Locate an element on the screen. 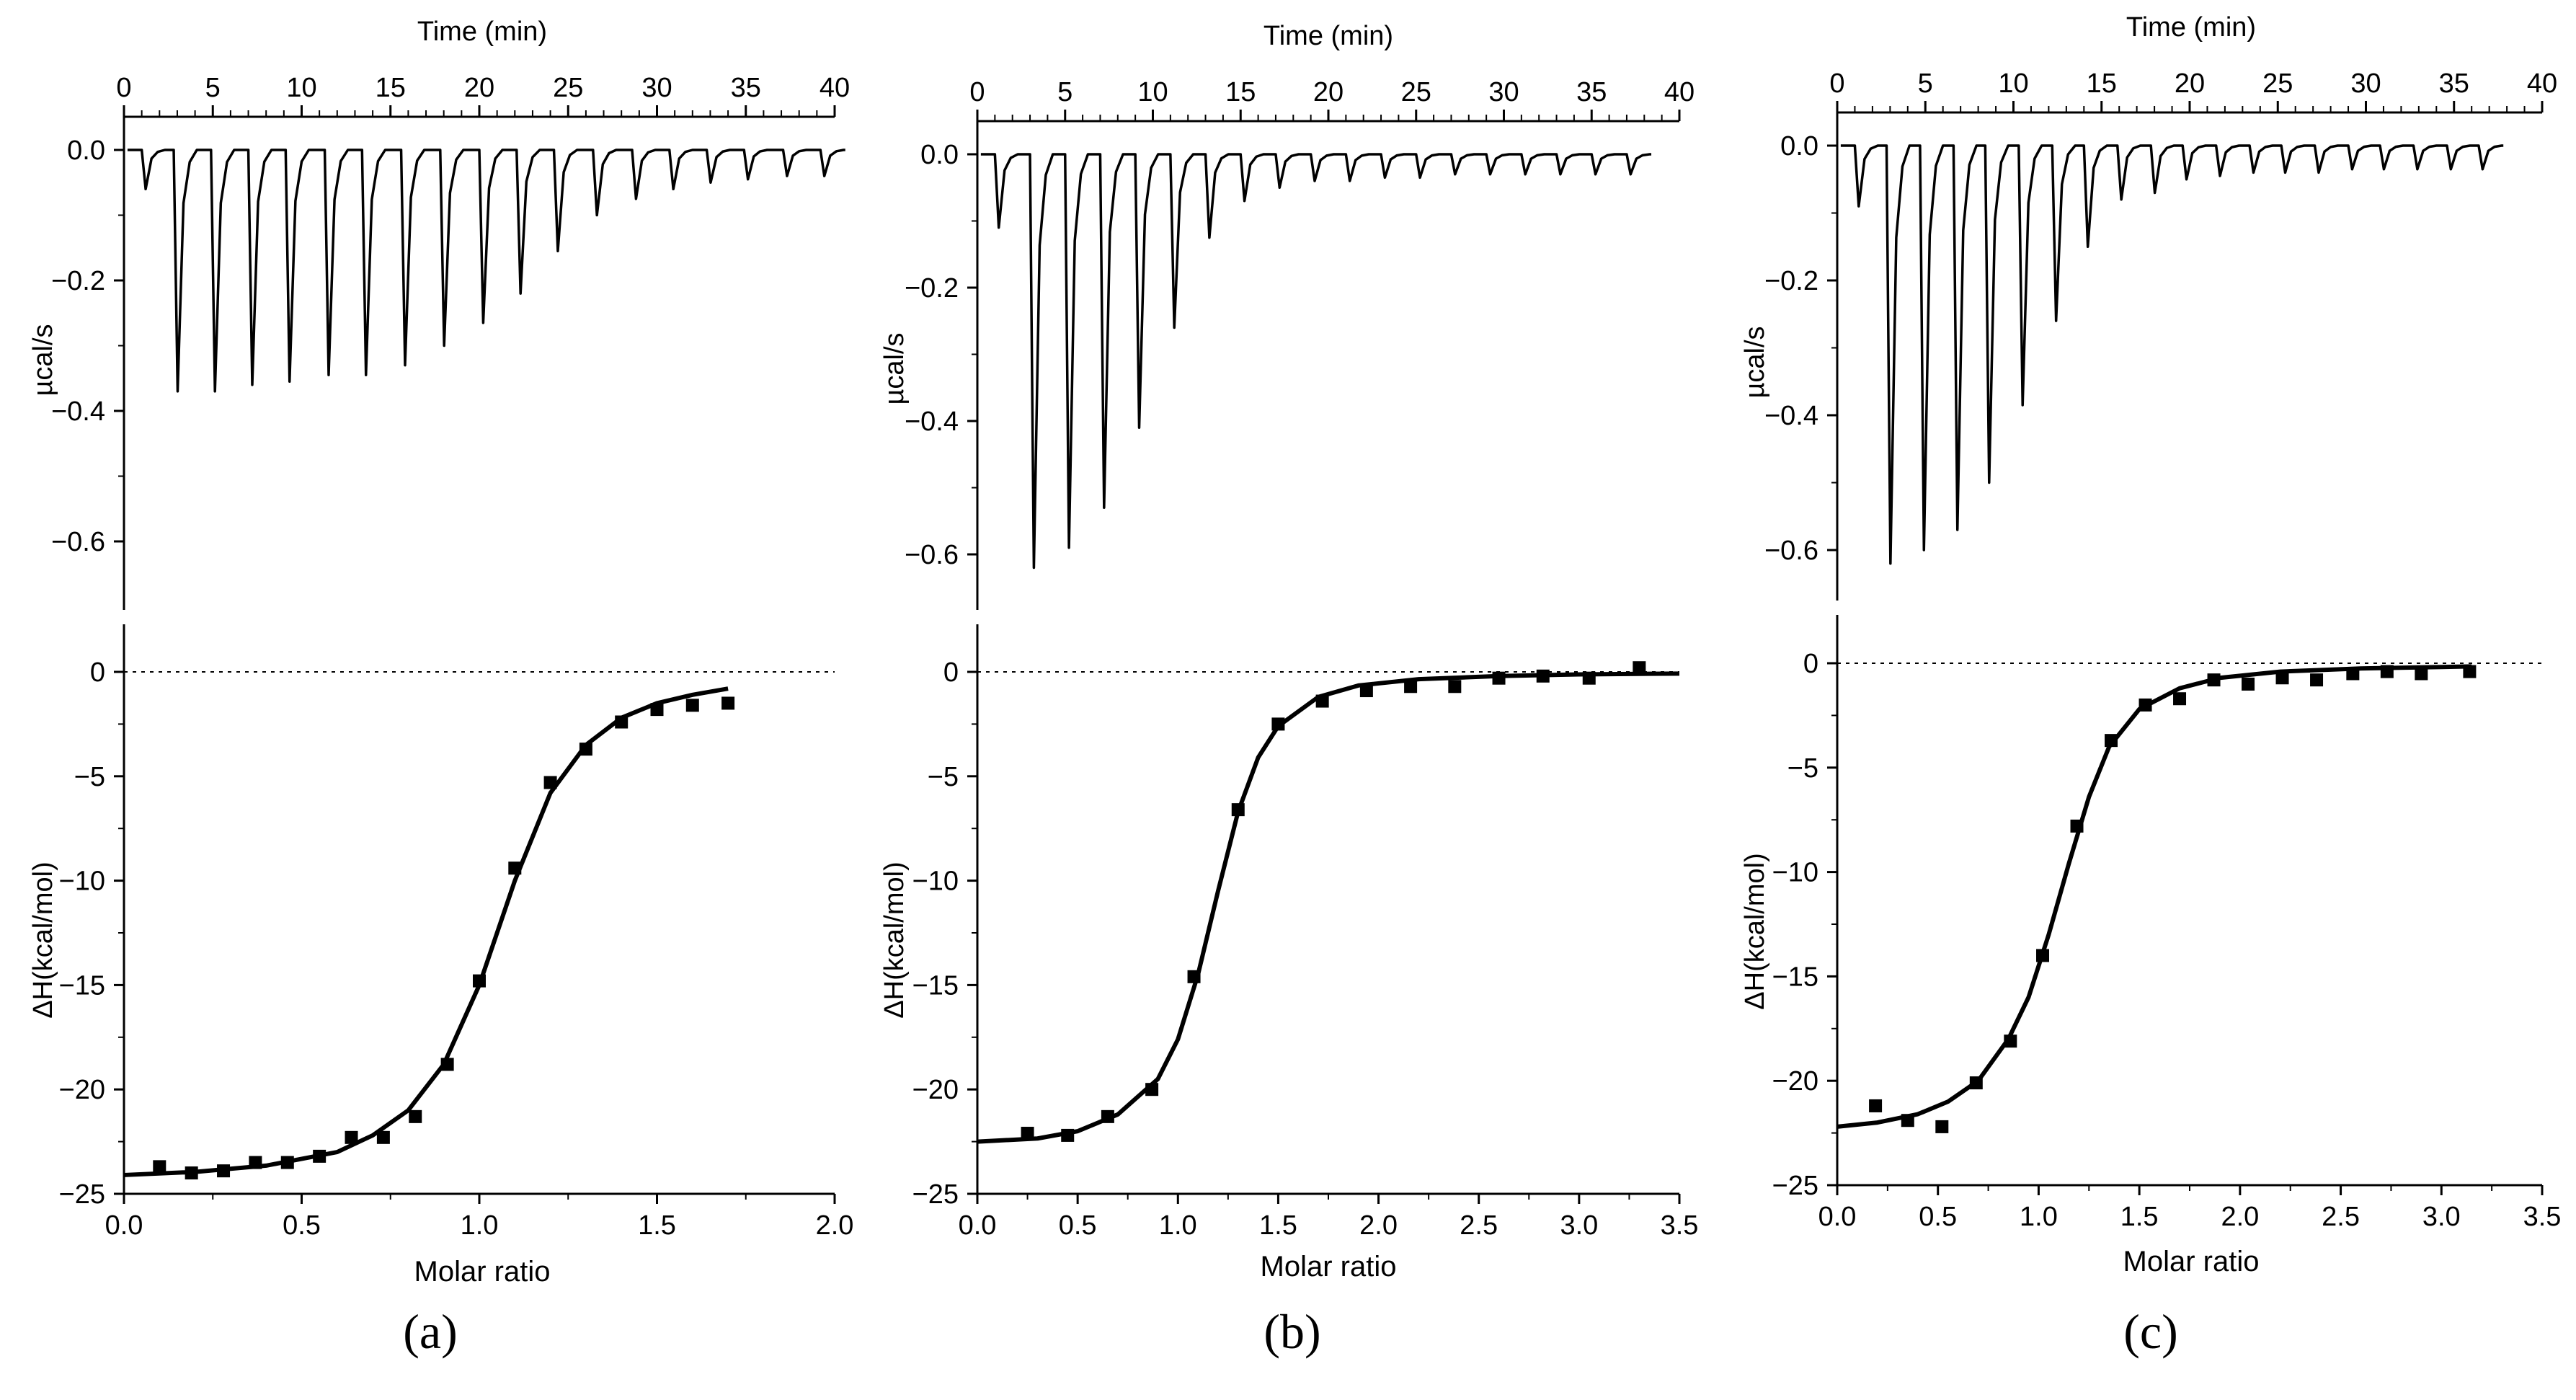  time-tick-label: 35 is located at coordinates (2454, 84).